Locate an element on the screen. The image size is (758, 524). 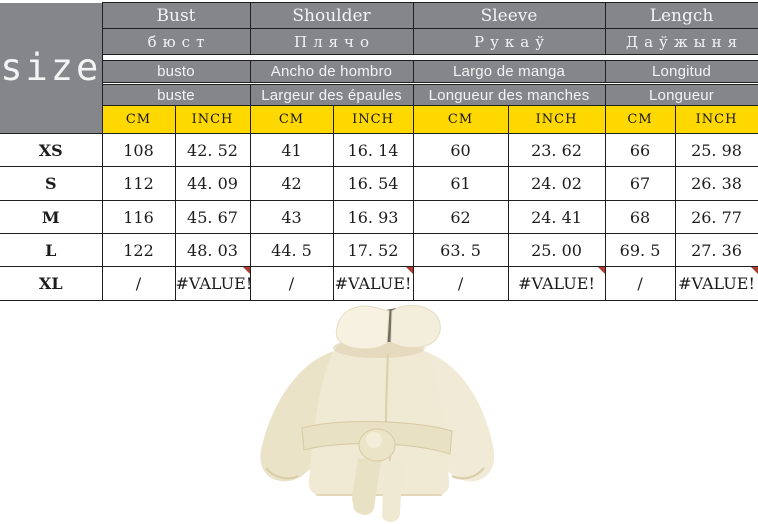
row-label-xs: XS is located at coordinates (51, 150).